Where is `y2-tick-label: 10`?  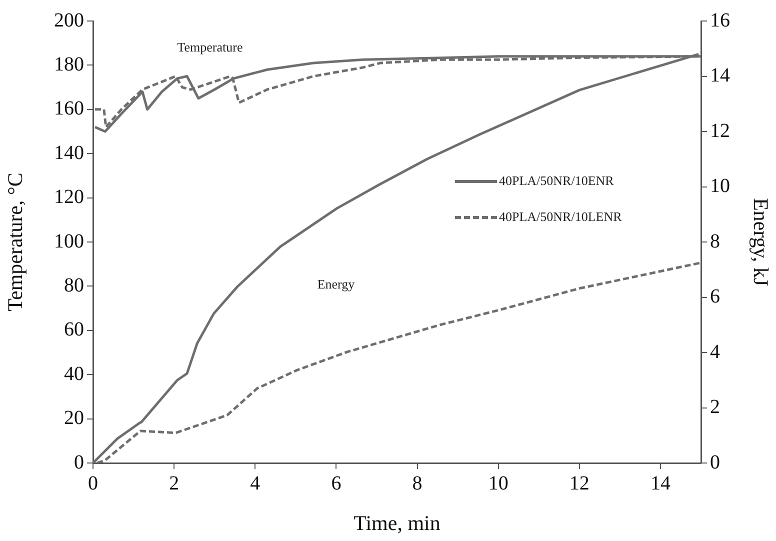 y2-tick-label: 10 is located at coordinates (720, 186).